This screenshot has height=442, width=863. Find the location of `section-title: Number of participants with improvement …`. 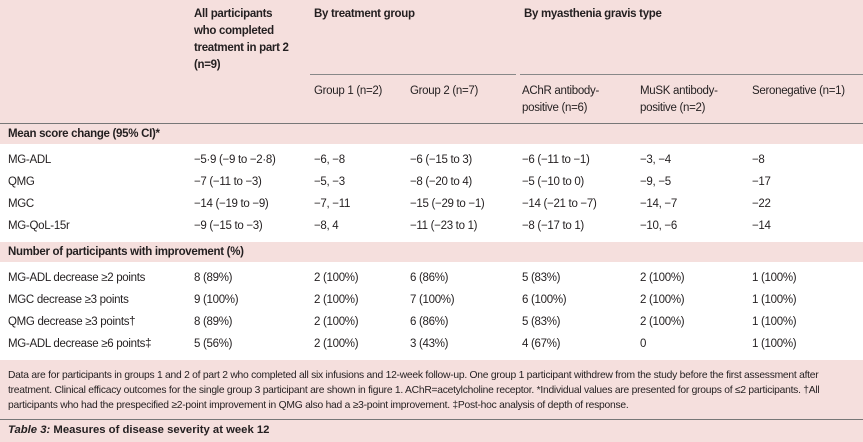

section-title: Number of participants with improvement … is located at coordinates (126, 252).